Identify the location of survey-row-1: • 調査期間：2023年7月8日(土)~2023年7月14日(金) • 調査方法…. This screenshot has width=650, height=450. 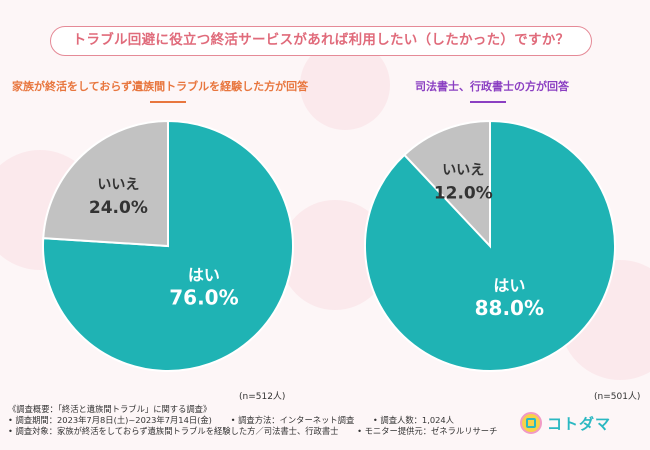
(252, 420).